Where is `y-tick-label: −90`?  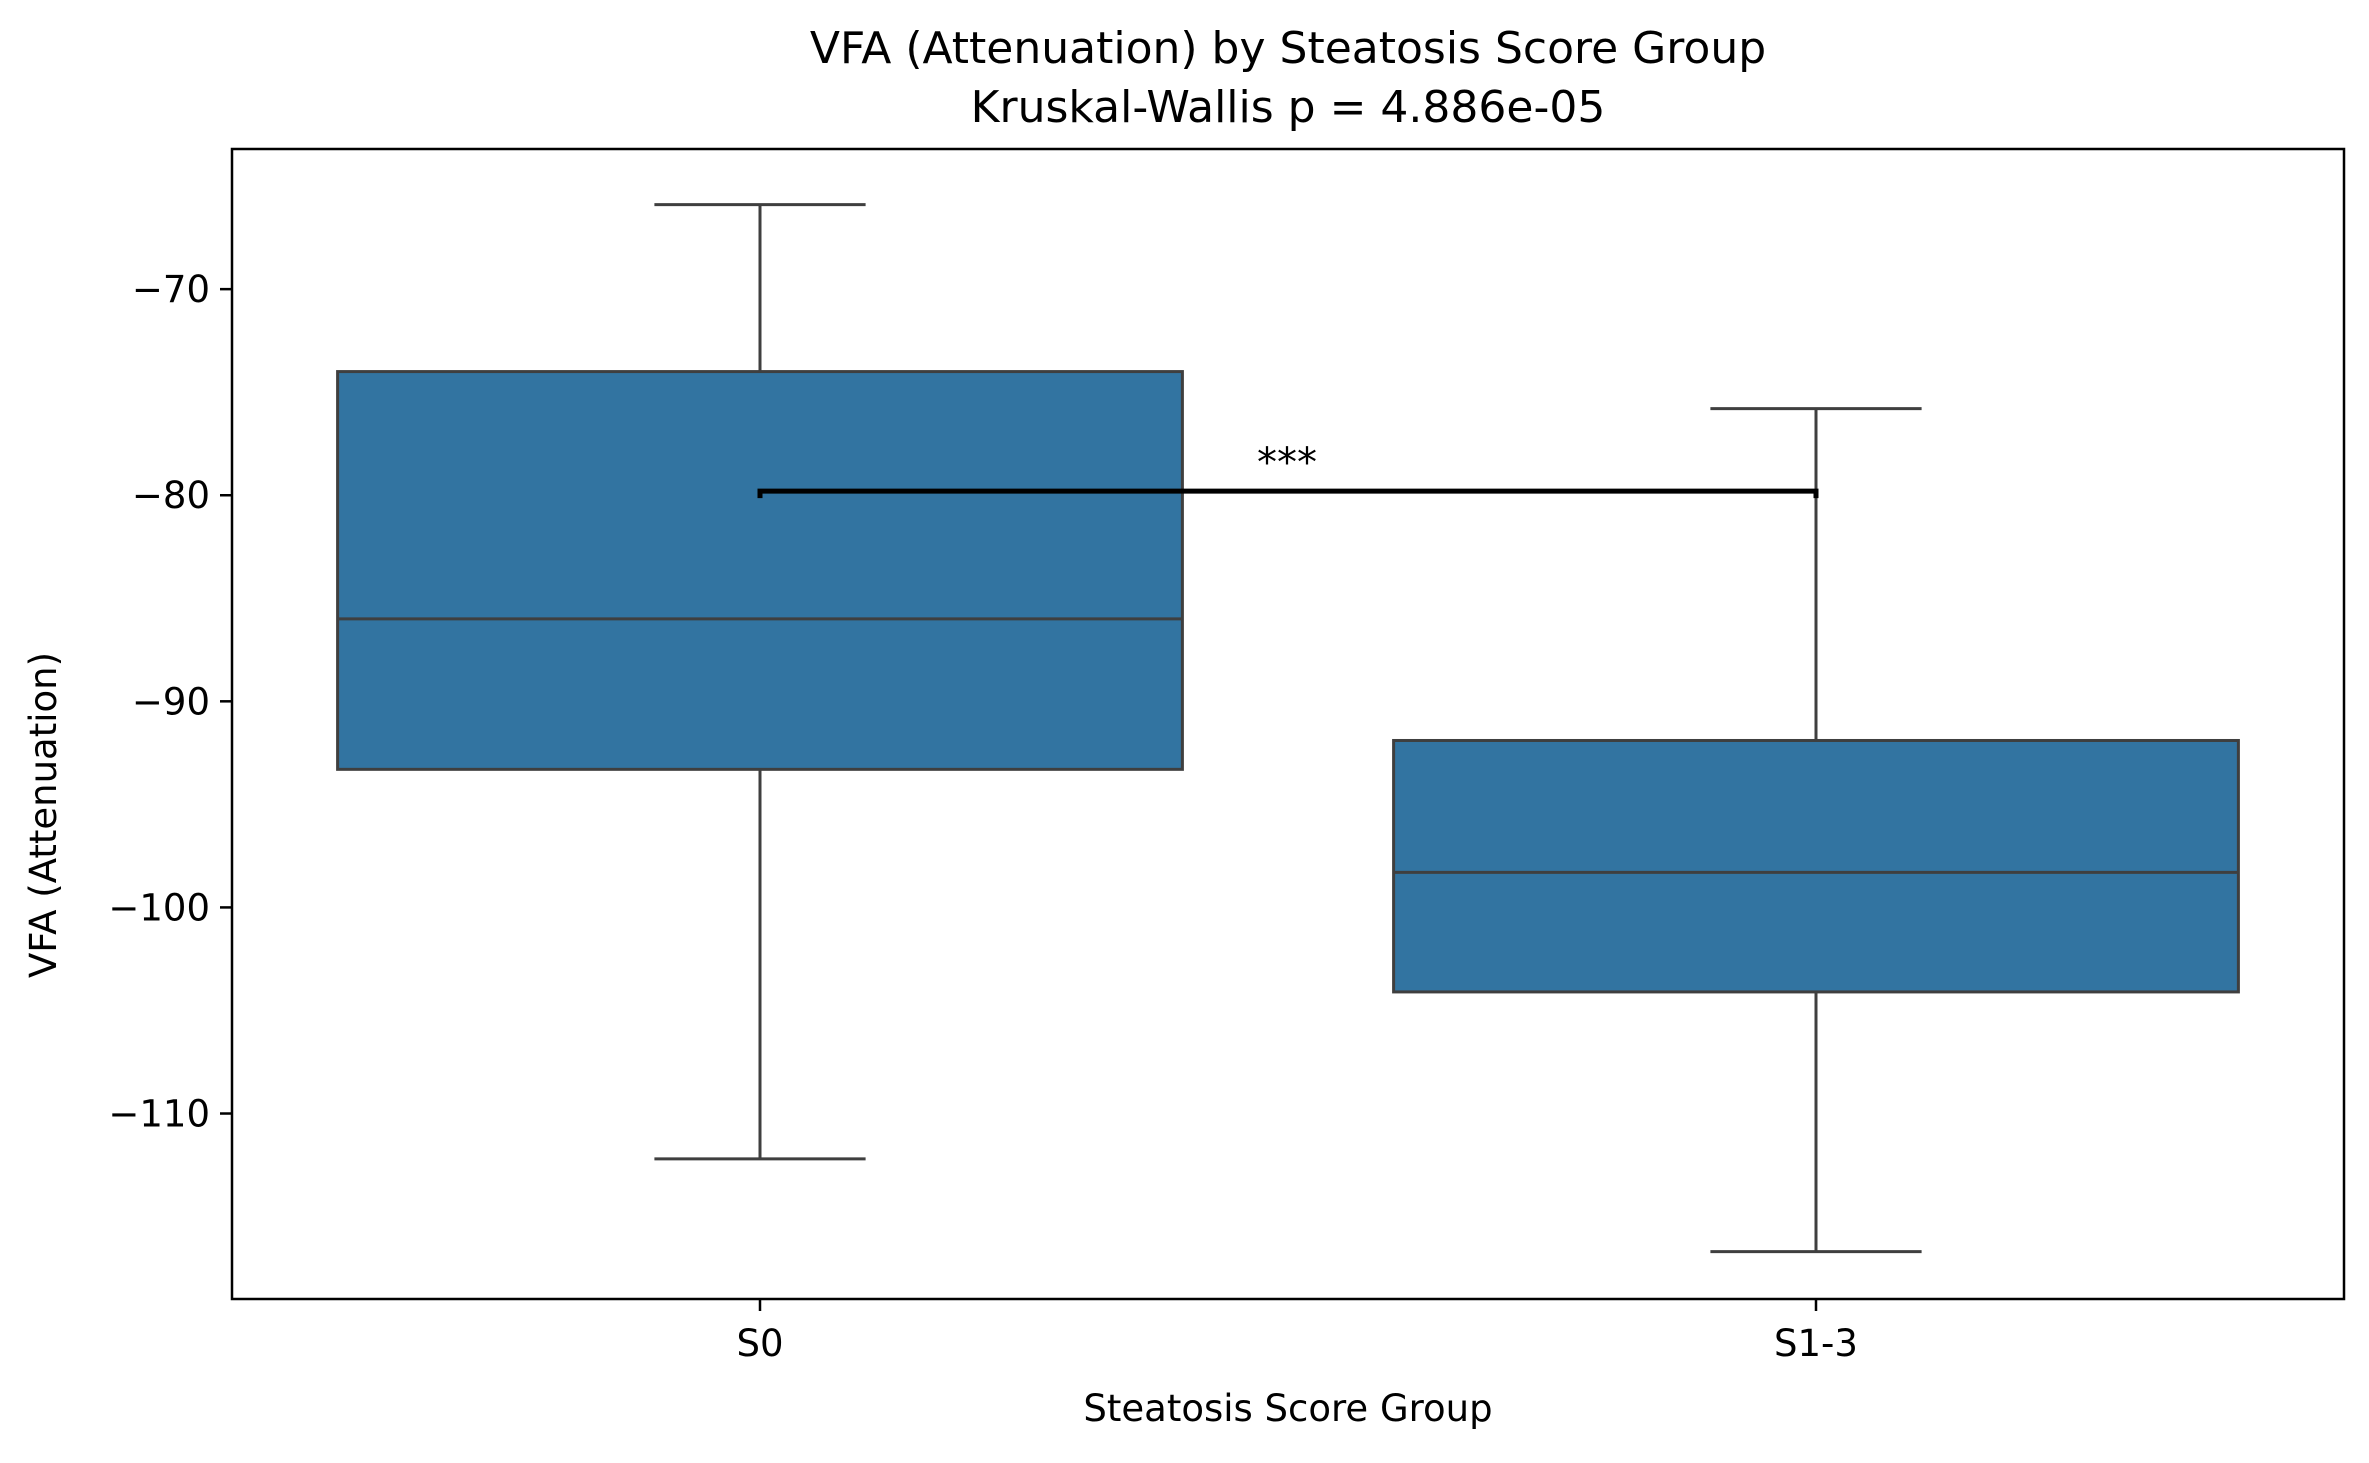
y-tick-label: −90 is located at coordinates (171, 701).